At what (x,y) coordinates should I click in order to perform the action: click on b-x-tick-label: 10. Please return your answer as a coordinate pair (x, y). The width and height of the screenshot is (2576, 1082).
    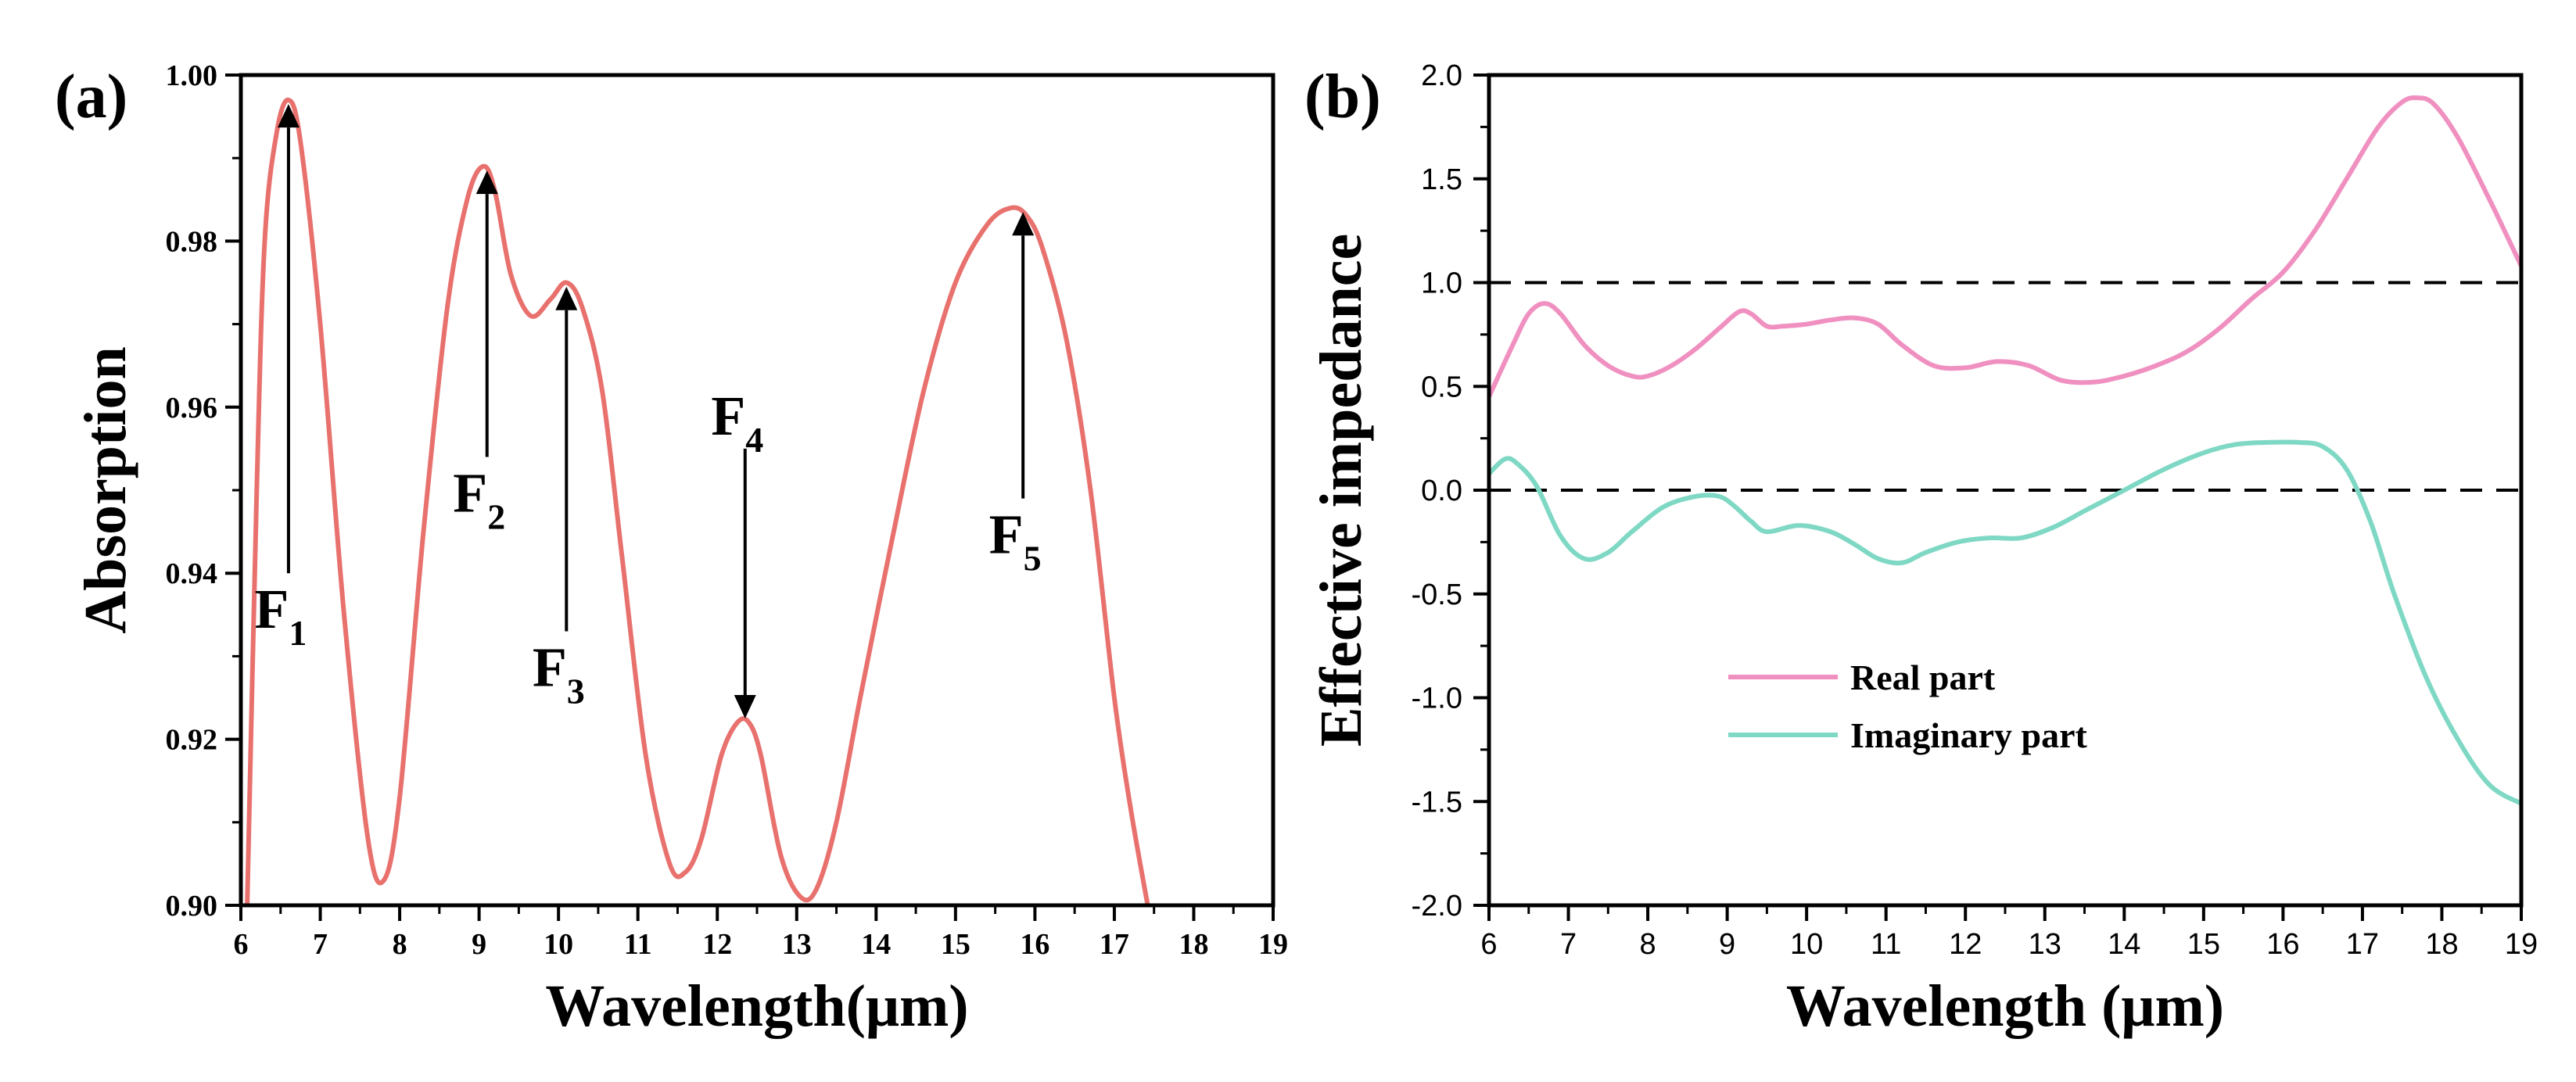
    Looking at the image, I should click on (1806, 944).